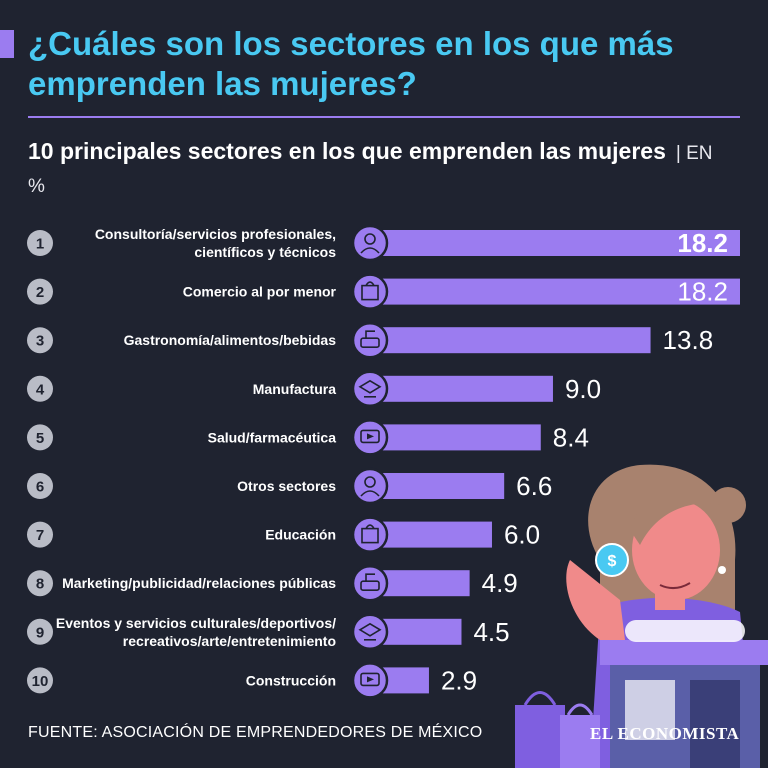 The image size is (768, 768). What do you see at coordinates (291, 680) in the screenshot?
I see `category-label: Construcción` at bounding box center [291, 680].